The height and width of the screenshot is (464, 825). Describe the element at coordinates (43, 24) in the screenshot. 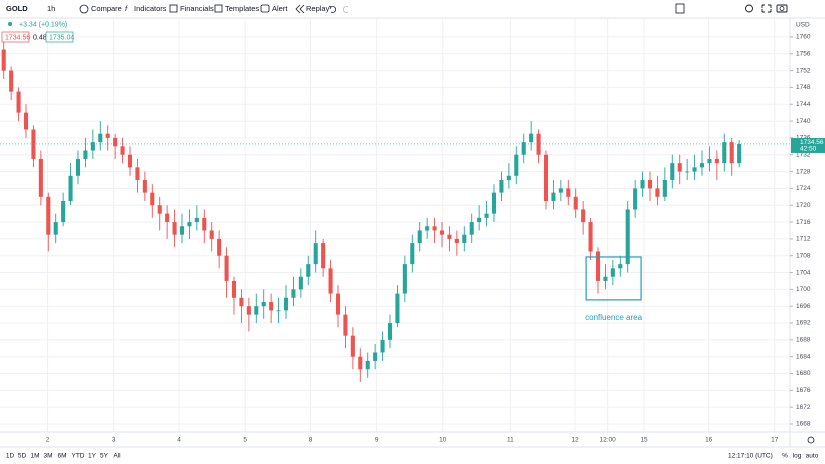

I see `price-change: +3.34 (+0.19%)` at that location.